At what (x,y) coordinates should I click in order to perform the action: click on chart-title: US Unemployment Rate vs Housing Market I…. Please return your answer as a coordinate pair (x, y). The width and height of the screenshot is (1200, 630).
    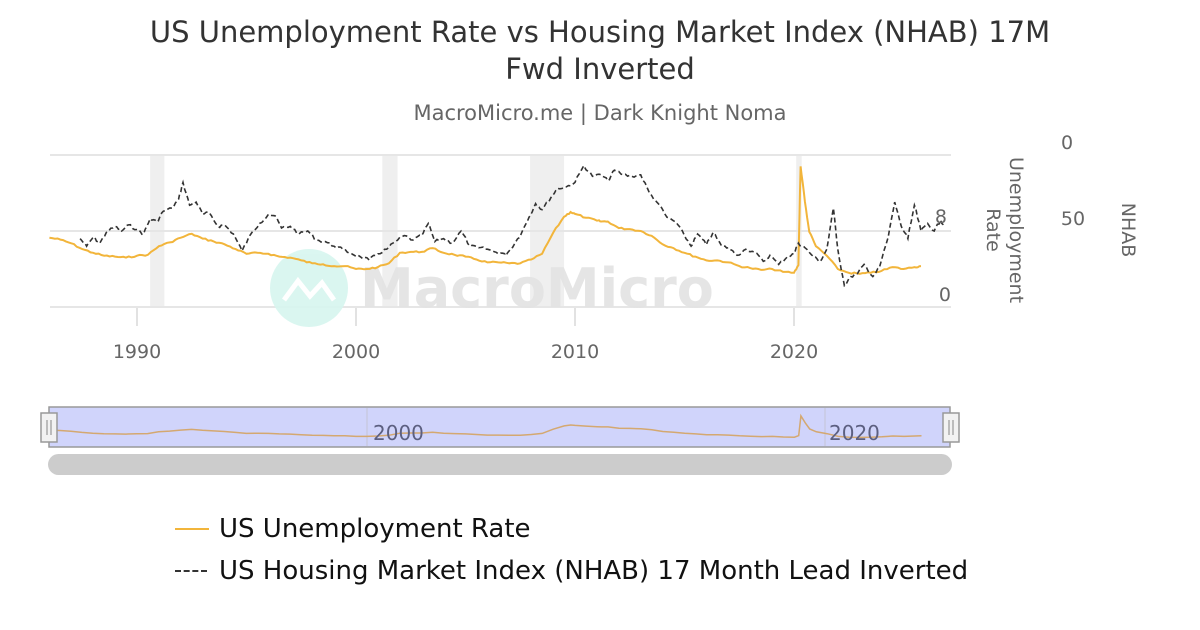
    Looking at the image, I should click on (600, 51).